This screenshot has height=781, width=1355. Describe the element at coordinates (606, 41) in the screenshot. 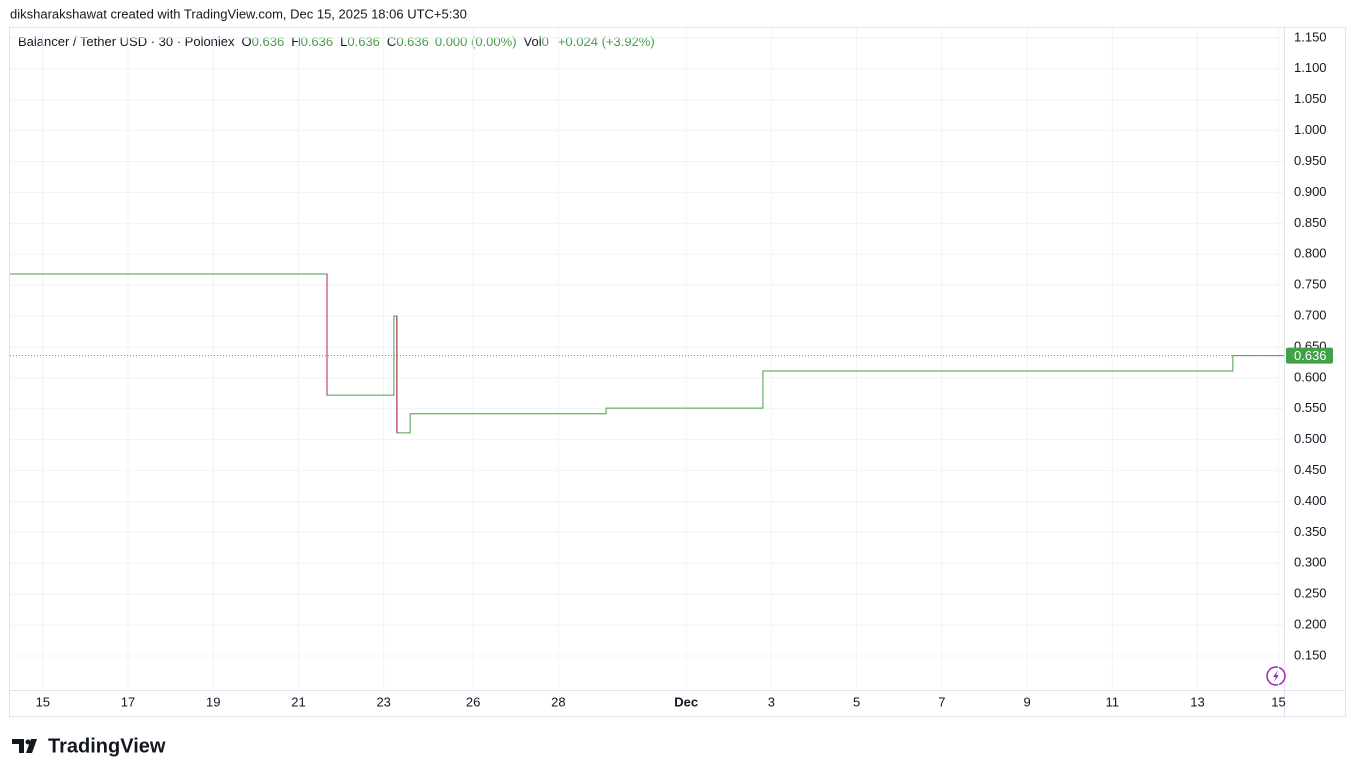

I see `day-change: +0.024 (+3.92%)` at that location.